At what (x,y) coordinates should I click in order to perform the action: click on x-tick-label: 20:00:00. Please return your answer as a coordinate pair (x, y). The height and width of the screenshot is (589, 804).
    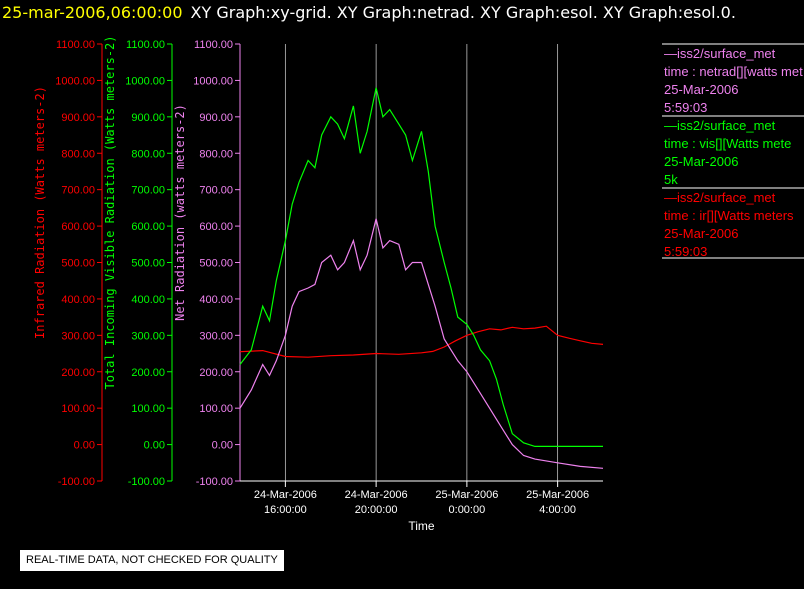
    Looking at the image, I should click on (376, 510).